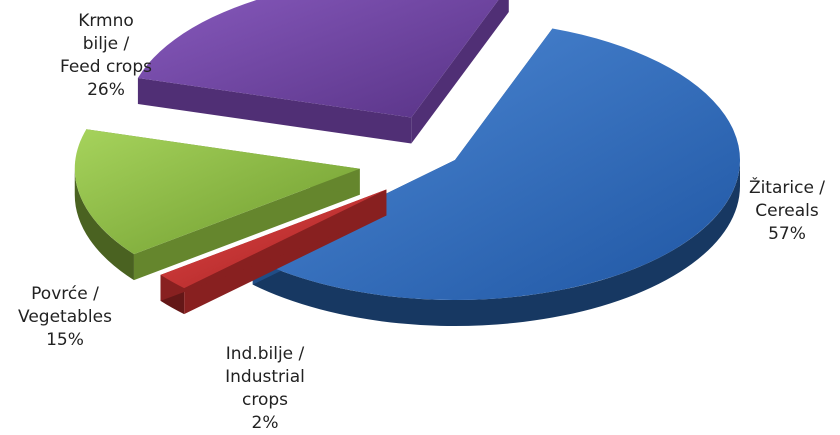 The height and width of the screenshot is (435, 840). Describe the element at coordinates (318, 59) in the screenshot. I see `slice-top-feed-crops` at that location.